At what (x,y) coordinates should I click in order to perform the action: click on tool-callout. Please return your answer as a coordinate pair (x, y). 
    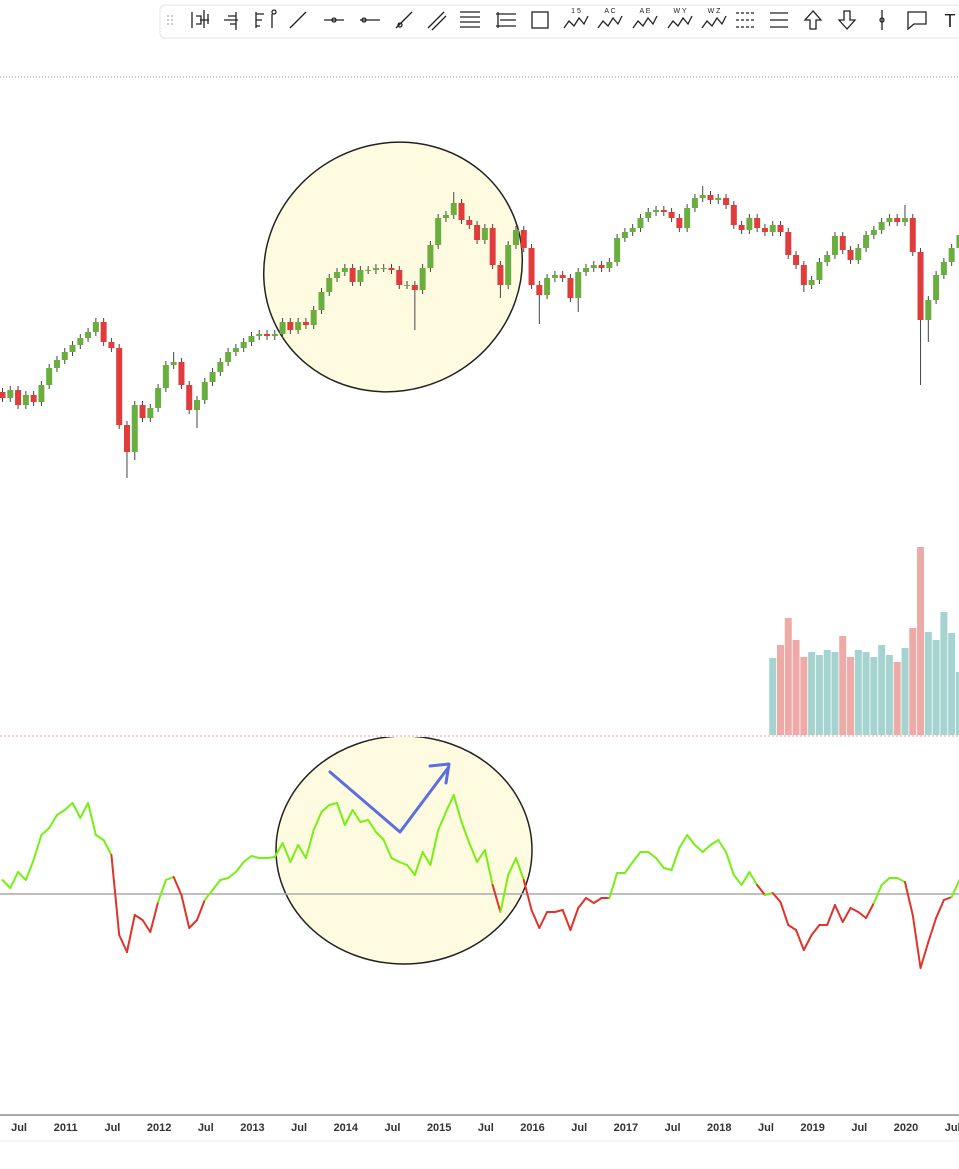
    Looking at the image, I should click on (917, 21).